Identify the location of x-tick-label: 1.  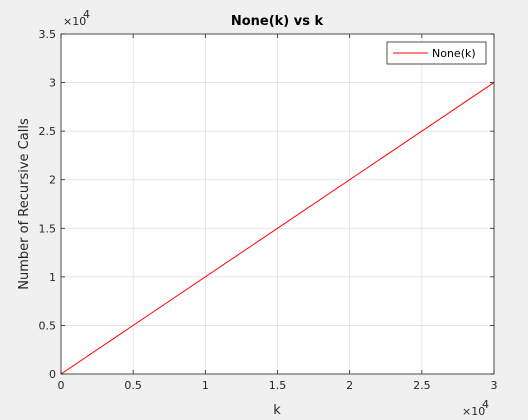
(205, 385).